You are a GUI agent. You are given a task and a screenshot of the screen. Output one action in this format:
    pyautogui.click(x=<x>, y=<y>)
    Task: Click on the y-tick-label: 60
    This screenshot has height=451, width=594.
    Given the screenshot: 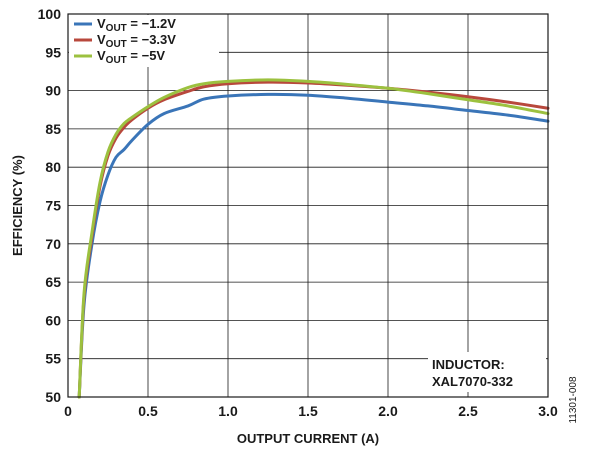 What is the action you would take?
    pyautogui.click(x=53, y=320)
    